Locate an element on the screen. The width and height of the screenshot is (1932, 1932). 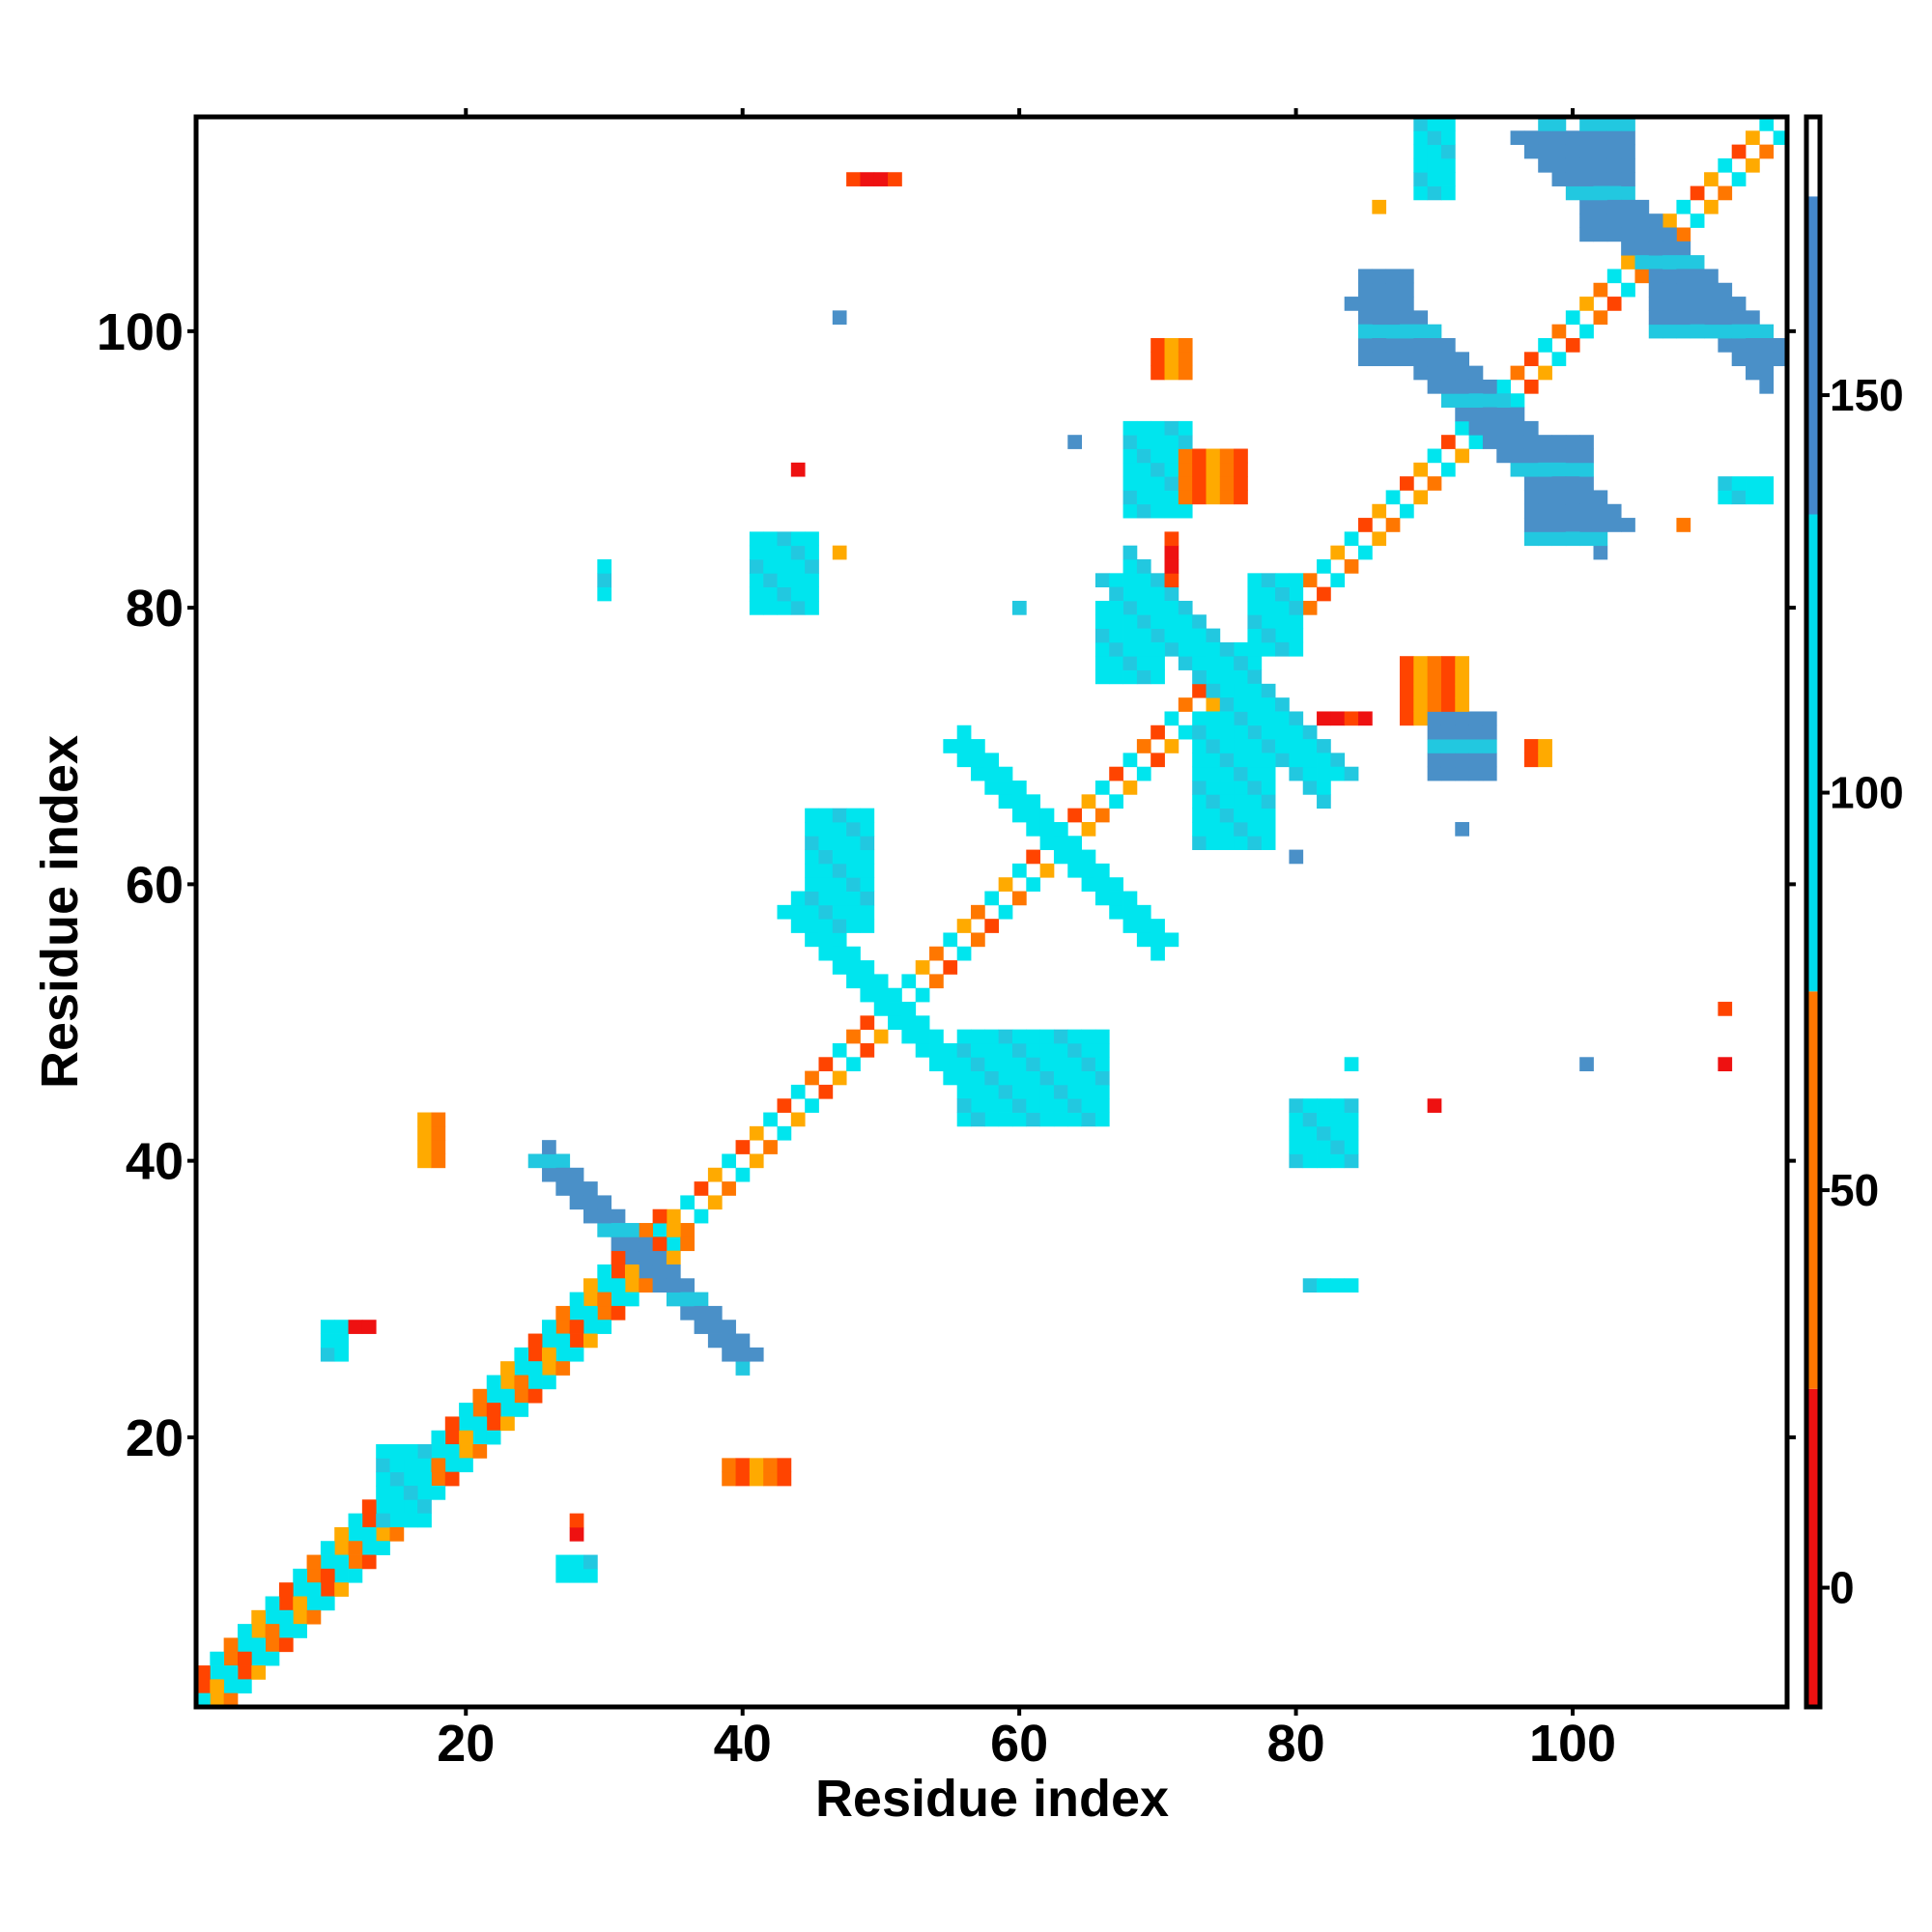
colorbar is located at coordinates (1813, 912).